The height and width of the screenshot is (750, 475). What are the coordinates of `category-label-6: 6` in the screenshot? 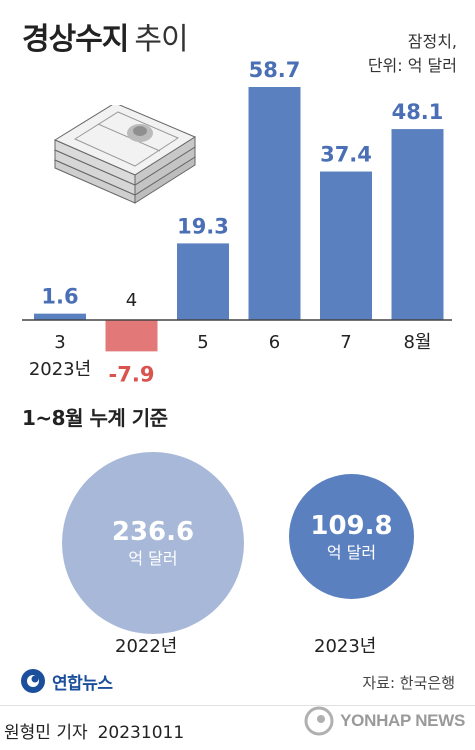 It's located at (274, 342).